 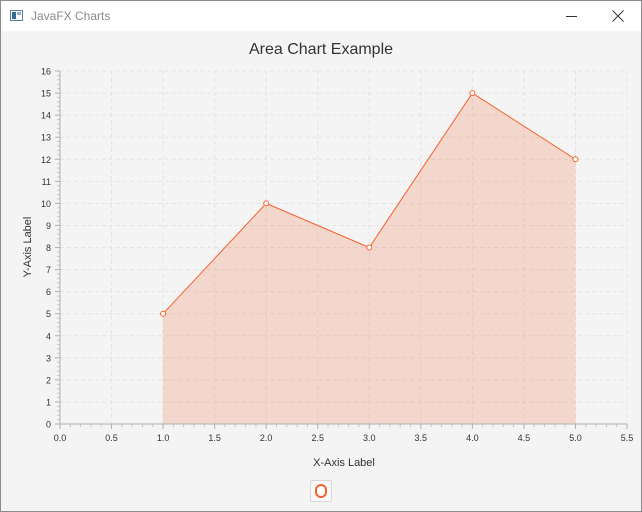 I want to click on minimize-icon, so click(x=571, y=16).